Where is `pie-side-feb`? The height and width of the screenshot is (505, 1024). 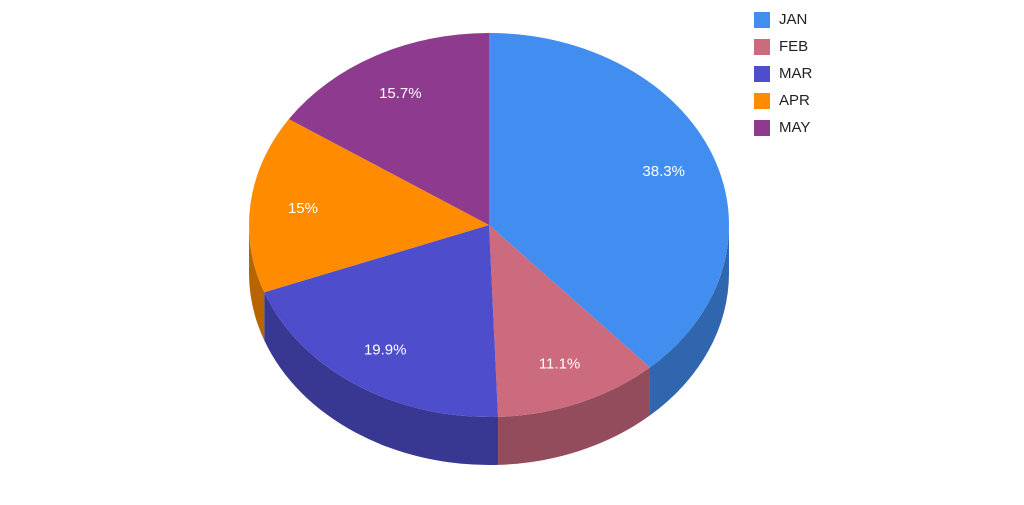 pie-side-feb is located at coordinates (574, 416).